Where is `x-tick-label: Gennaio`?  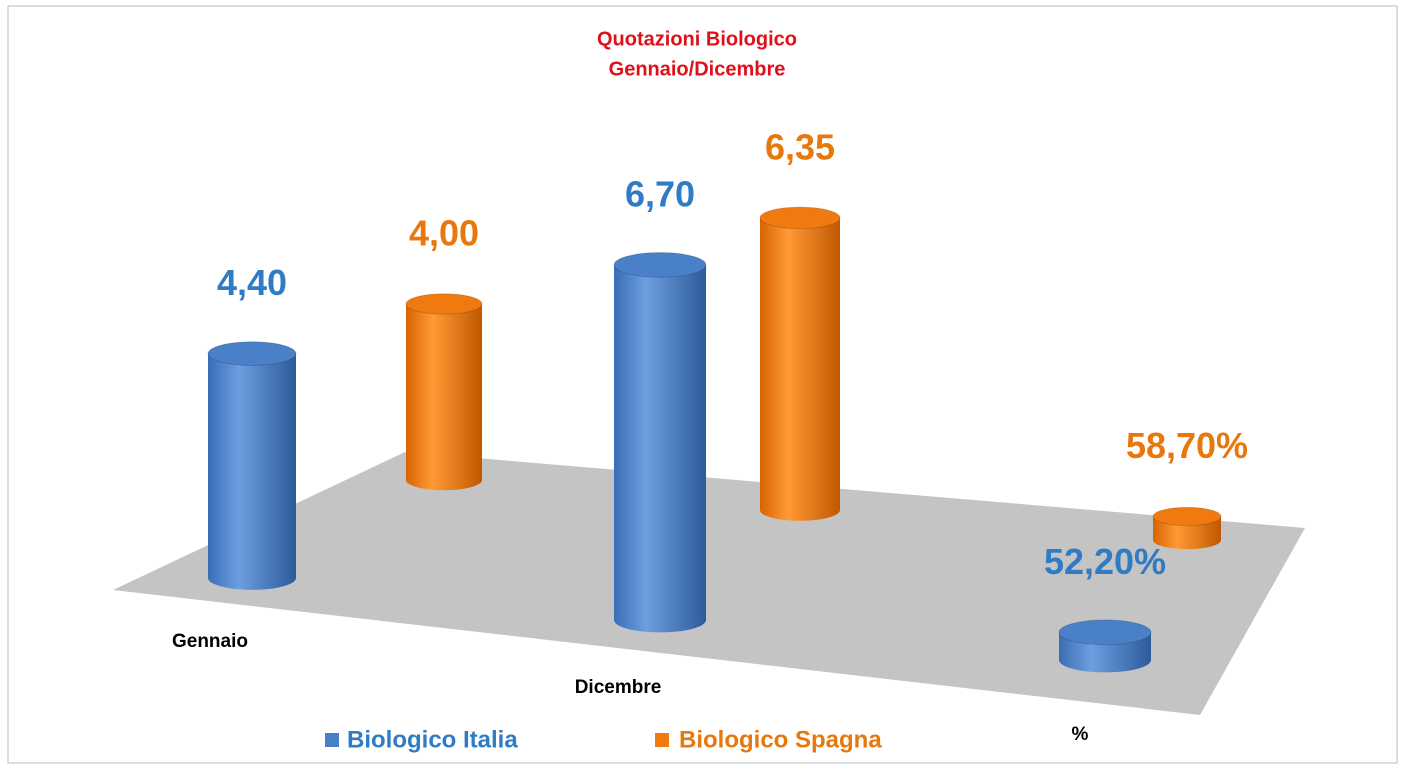 x-tick-label: Gennaio is located at coordinates (210, 641).